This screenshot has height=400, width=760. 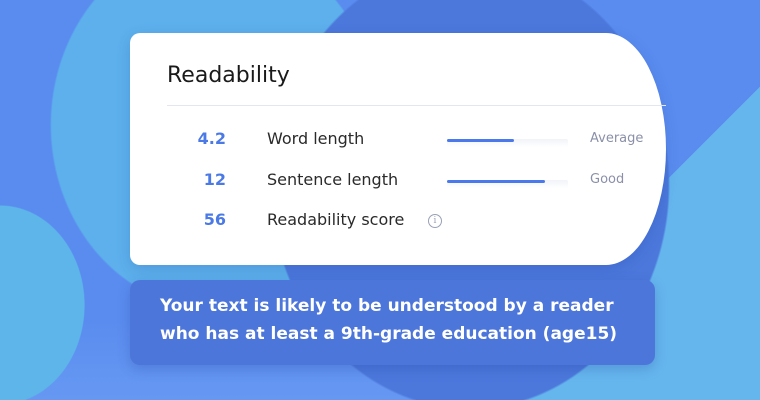 I want to click on card-title: Readability, so click(x=228, y=75).